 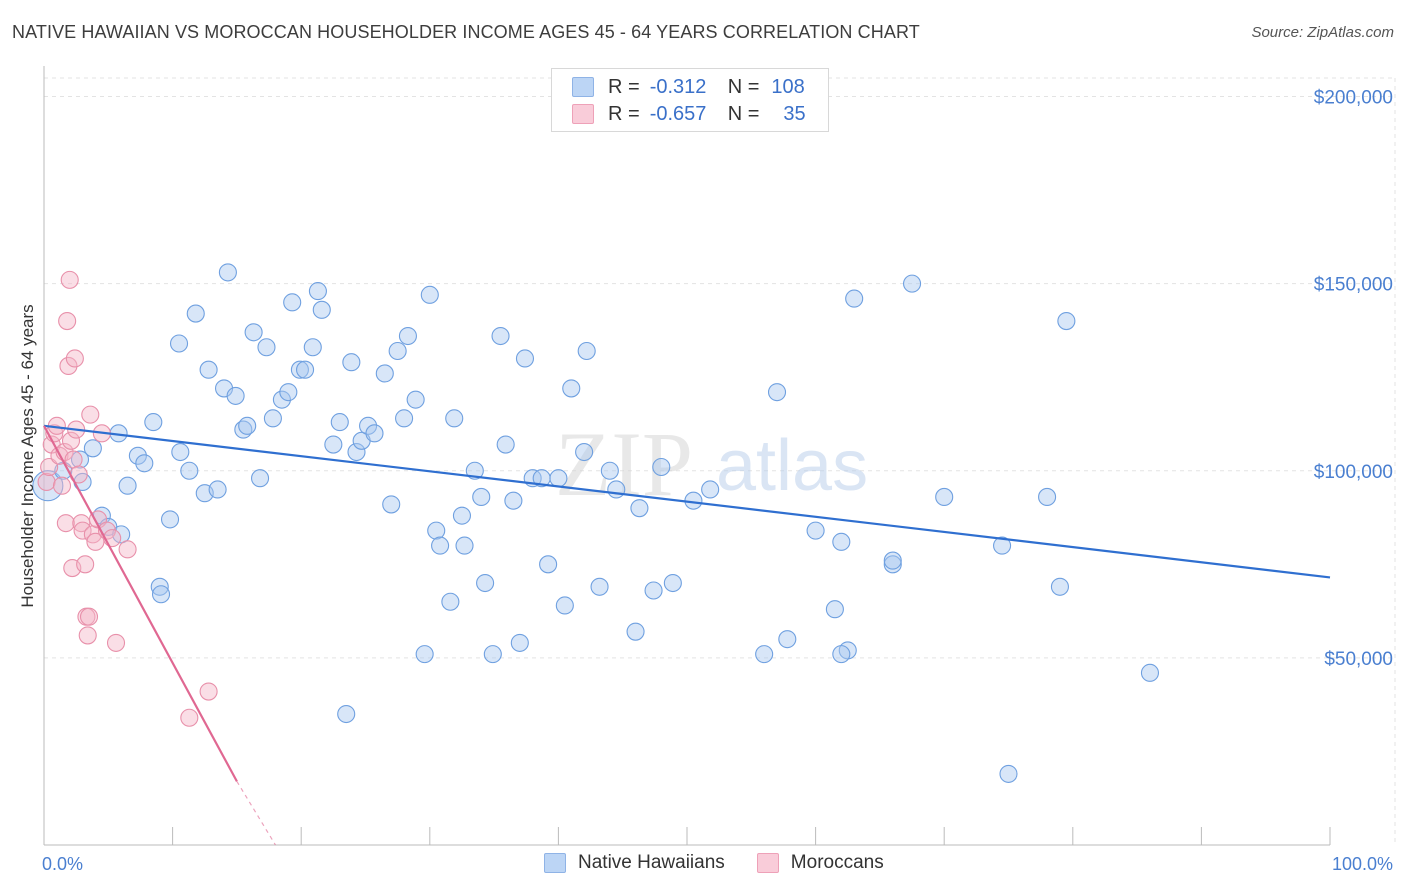 What do you see at coordinates (256, 813) in the screenshot?
I see `trend-line-moroccans-extension` at bounding box center [256, 813].